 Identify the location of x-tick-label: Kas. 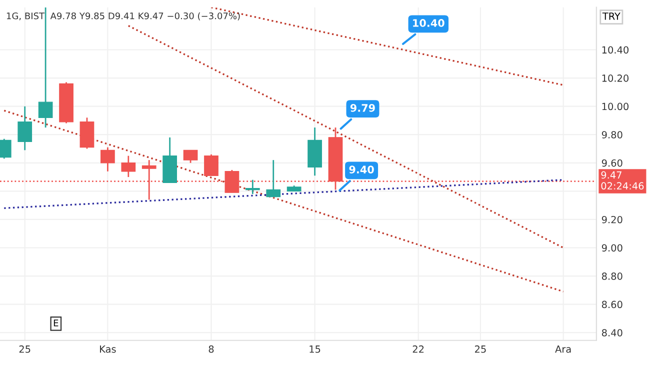
(108, 349).